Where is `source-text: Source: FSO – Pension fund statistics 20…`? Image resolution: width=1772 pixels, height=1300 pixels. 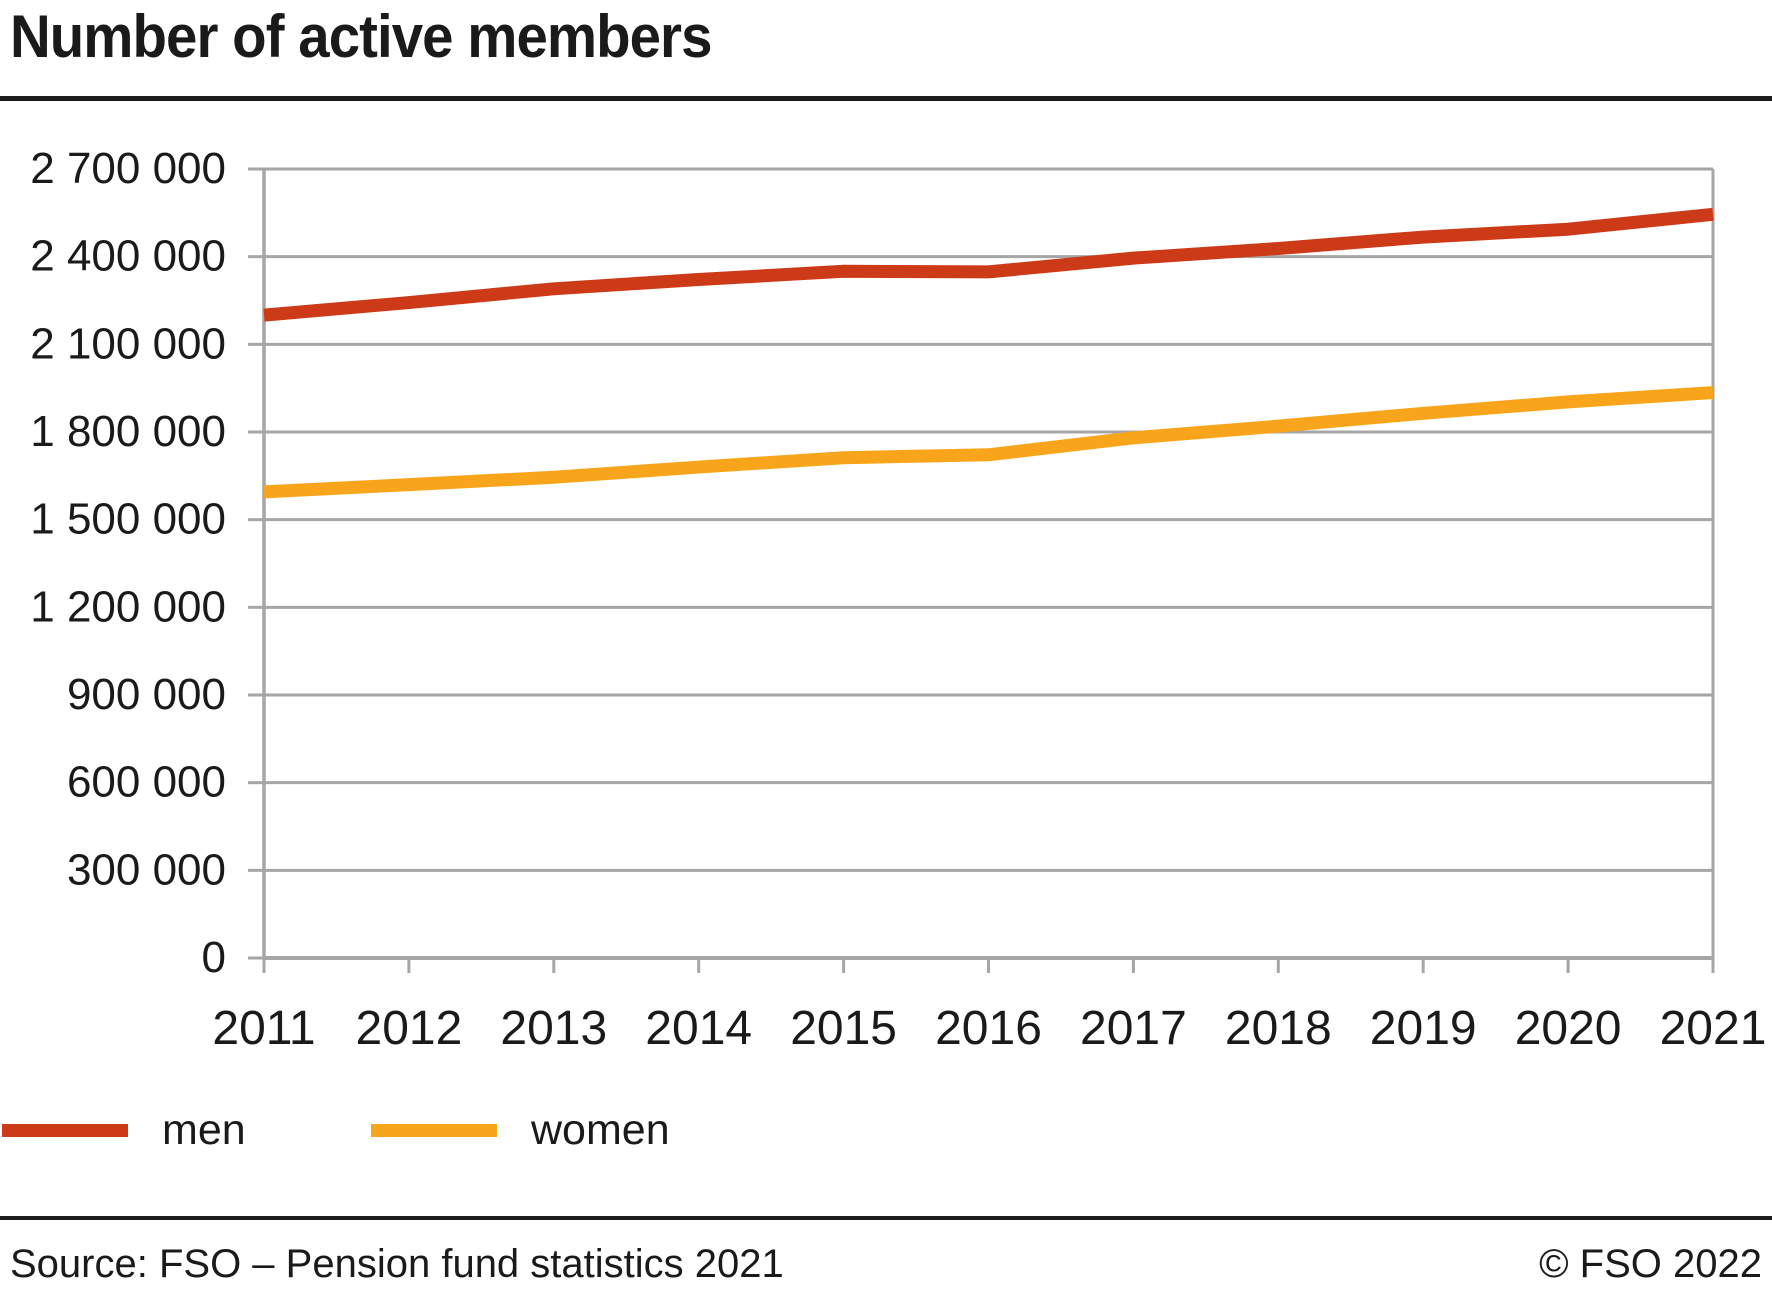
source-text: Source: FSO – Pension fund statistics 20… is located at coordinates (397, 1264).